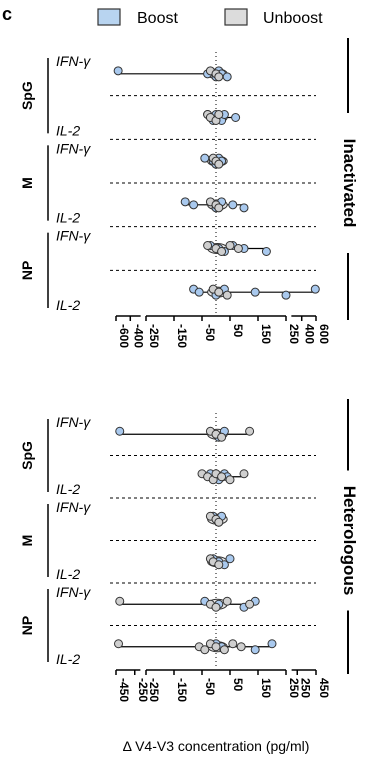  Describe the element at coordinates (124, 690) in the screenshot. I see `x-tick-label: -450` at that location.